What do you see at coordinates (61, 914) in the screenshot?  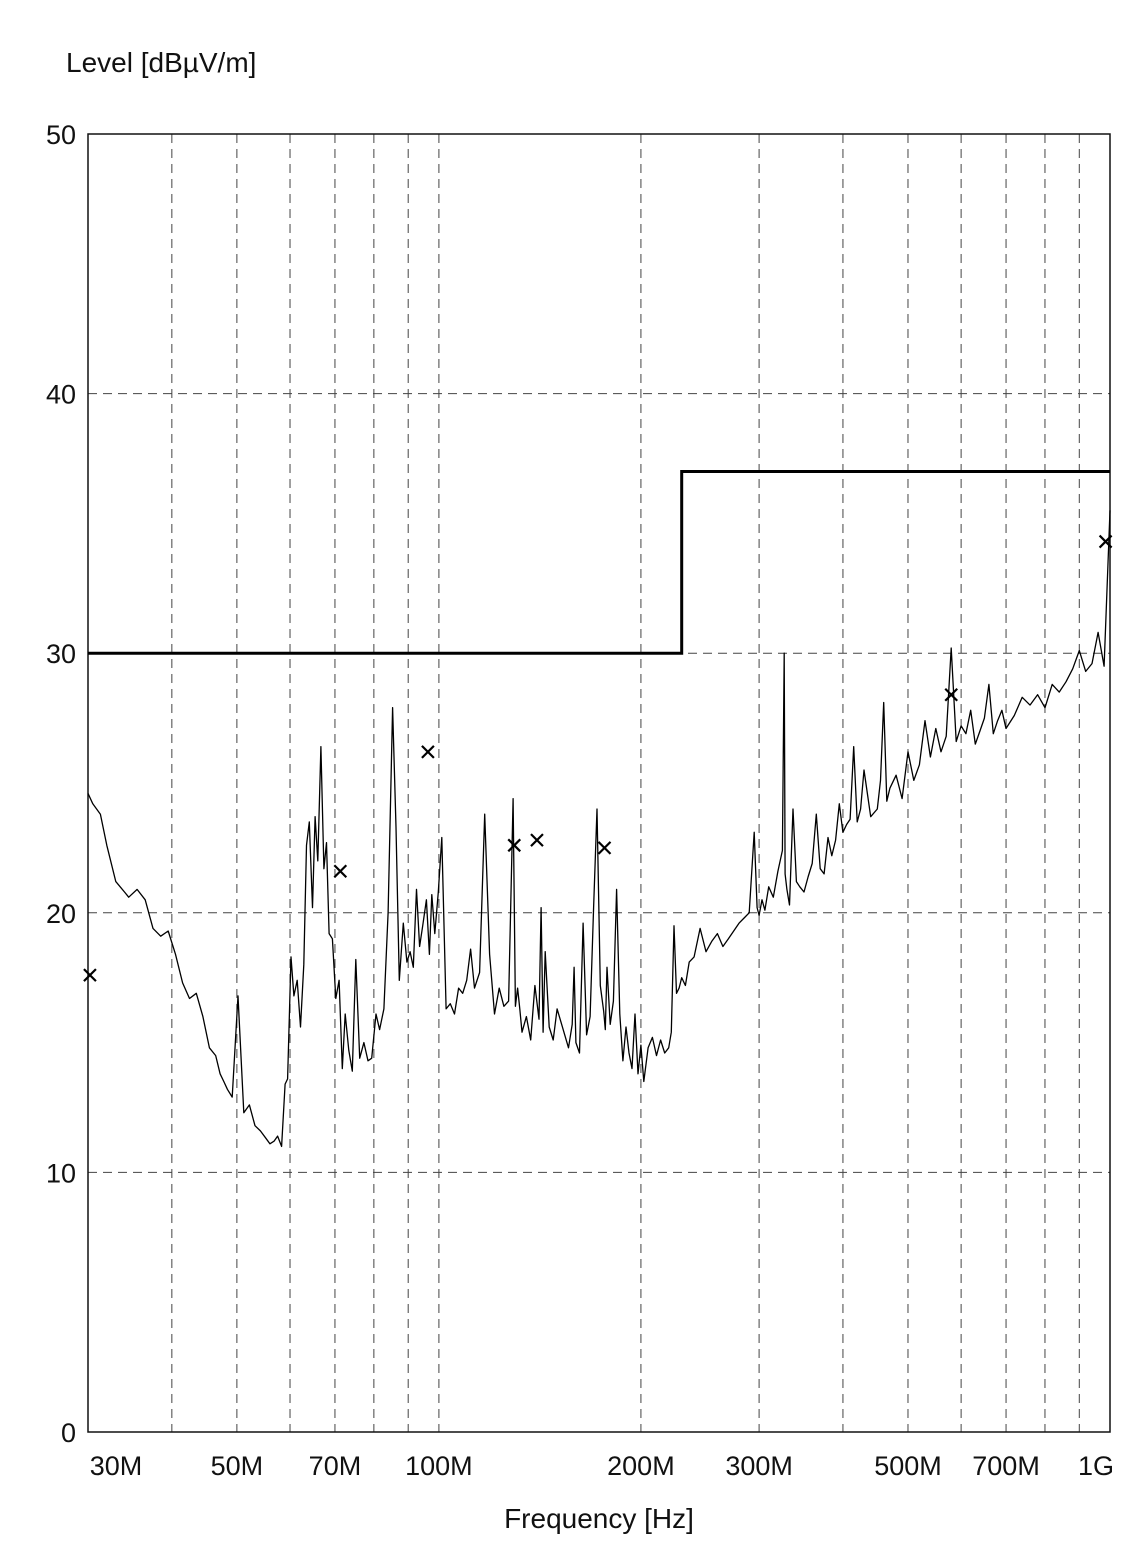 I see `y-tick-label: 20` at bounding box center [61, 914].